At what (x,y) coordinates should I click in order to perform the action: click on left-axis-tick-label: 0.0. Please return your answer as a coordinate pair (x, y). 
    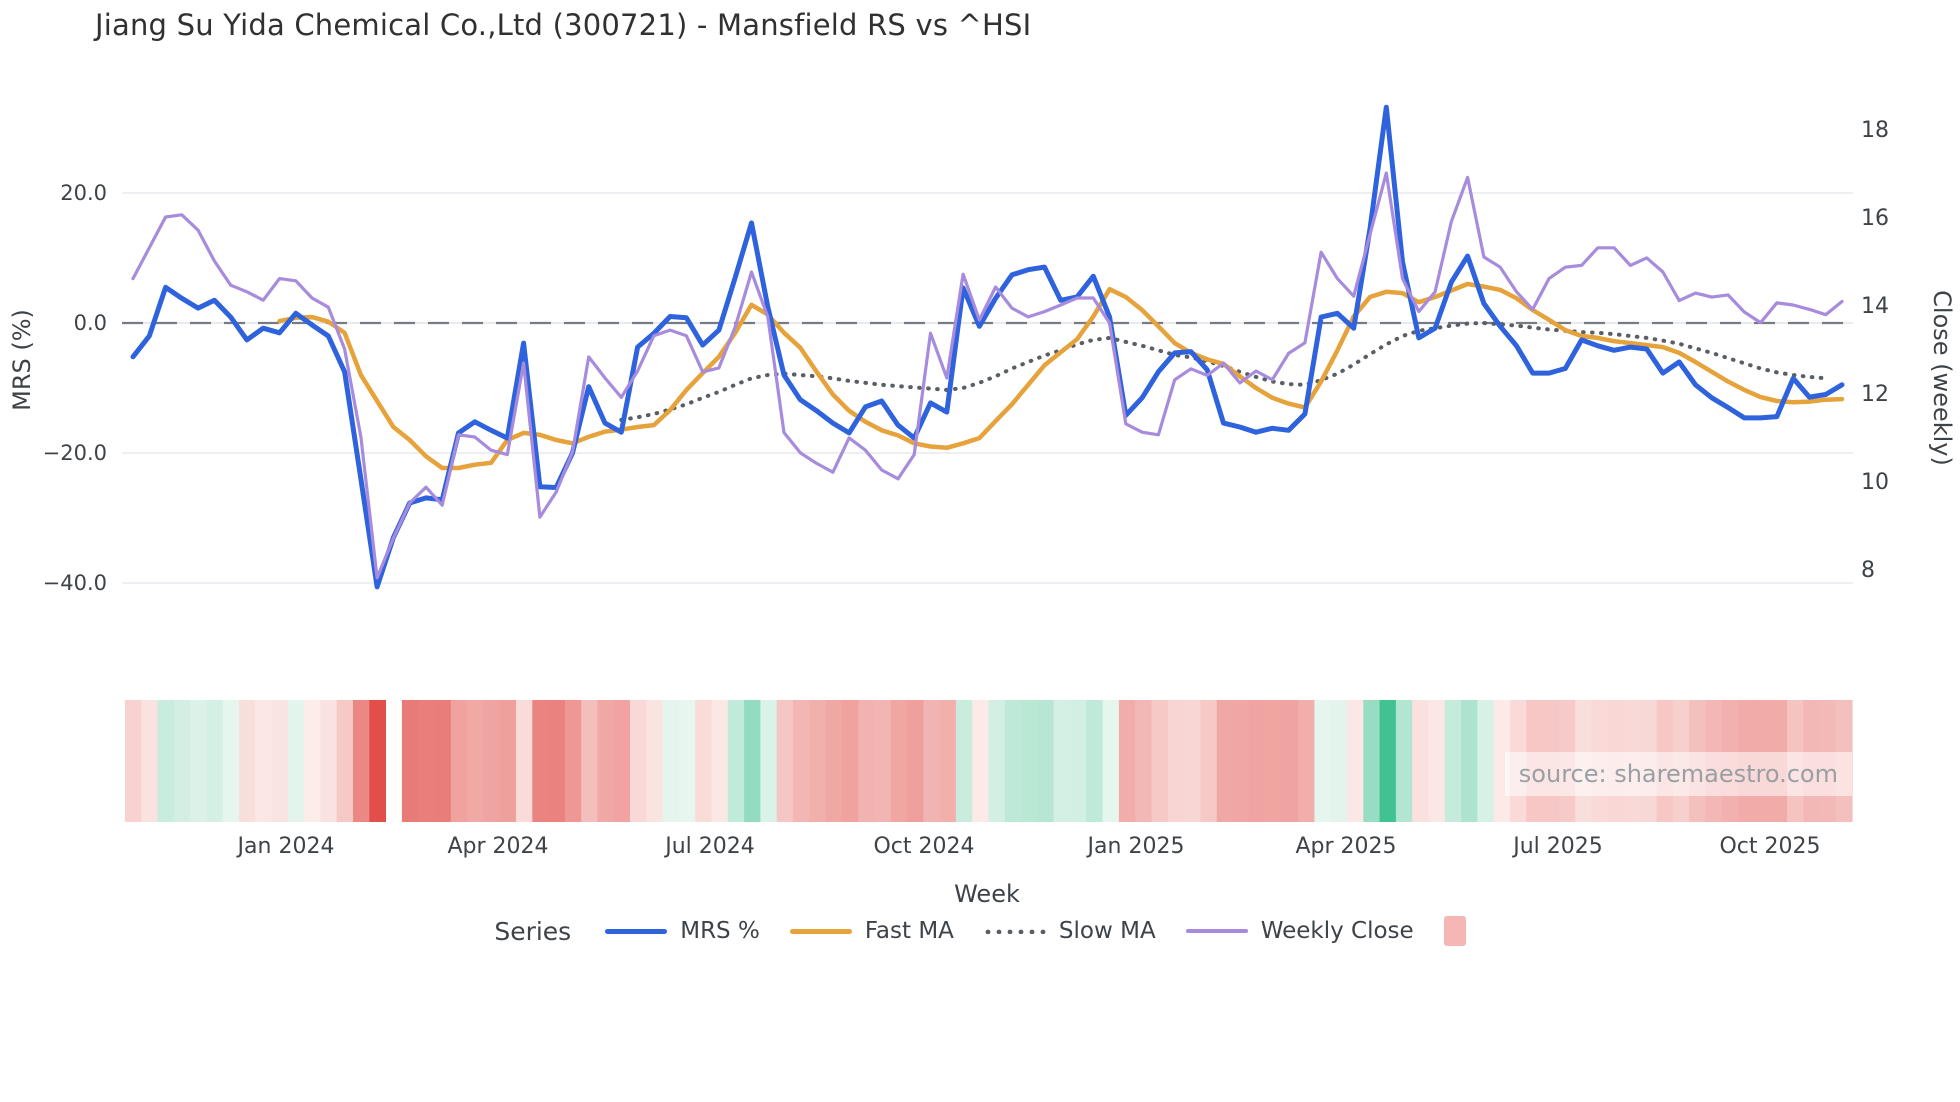
    Looking at the image, I should click on (90, 323).